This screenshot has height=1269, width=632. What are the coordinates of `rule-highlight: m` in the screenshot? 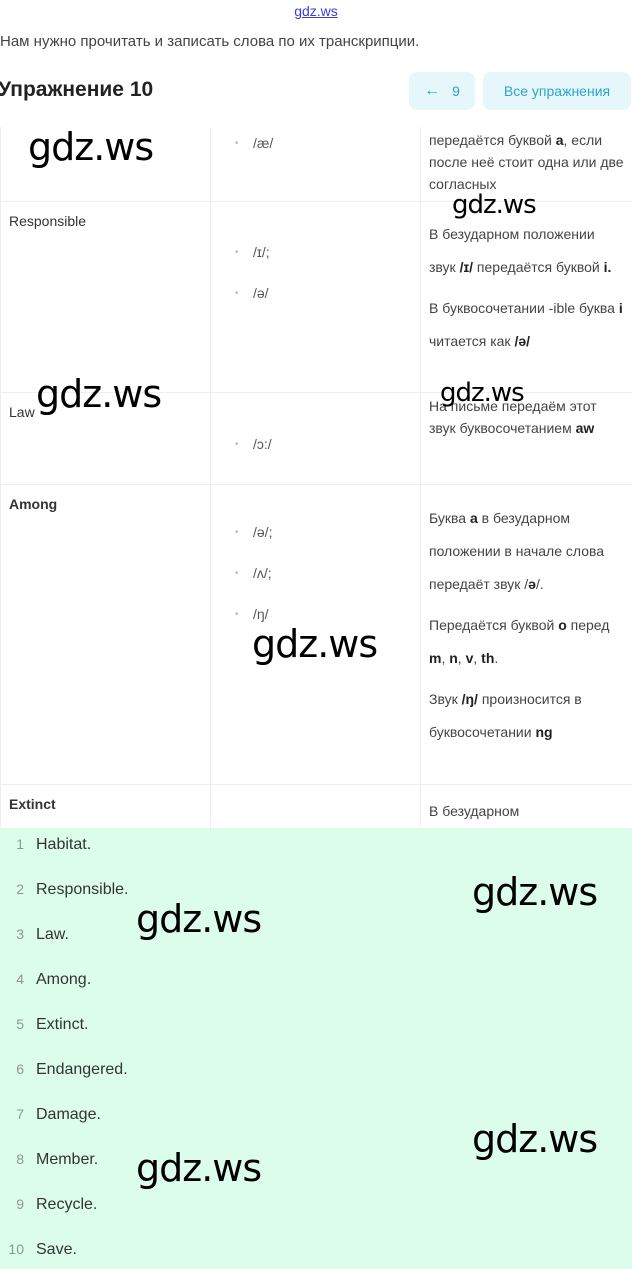 It's located at (435, 658).